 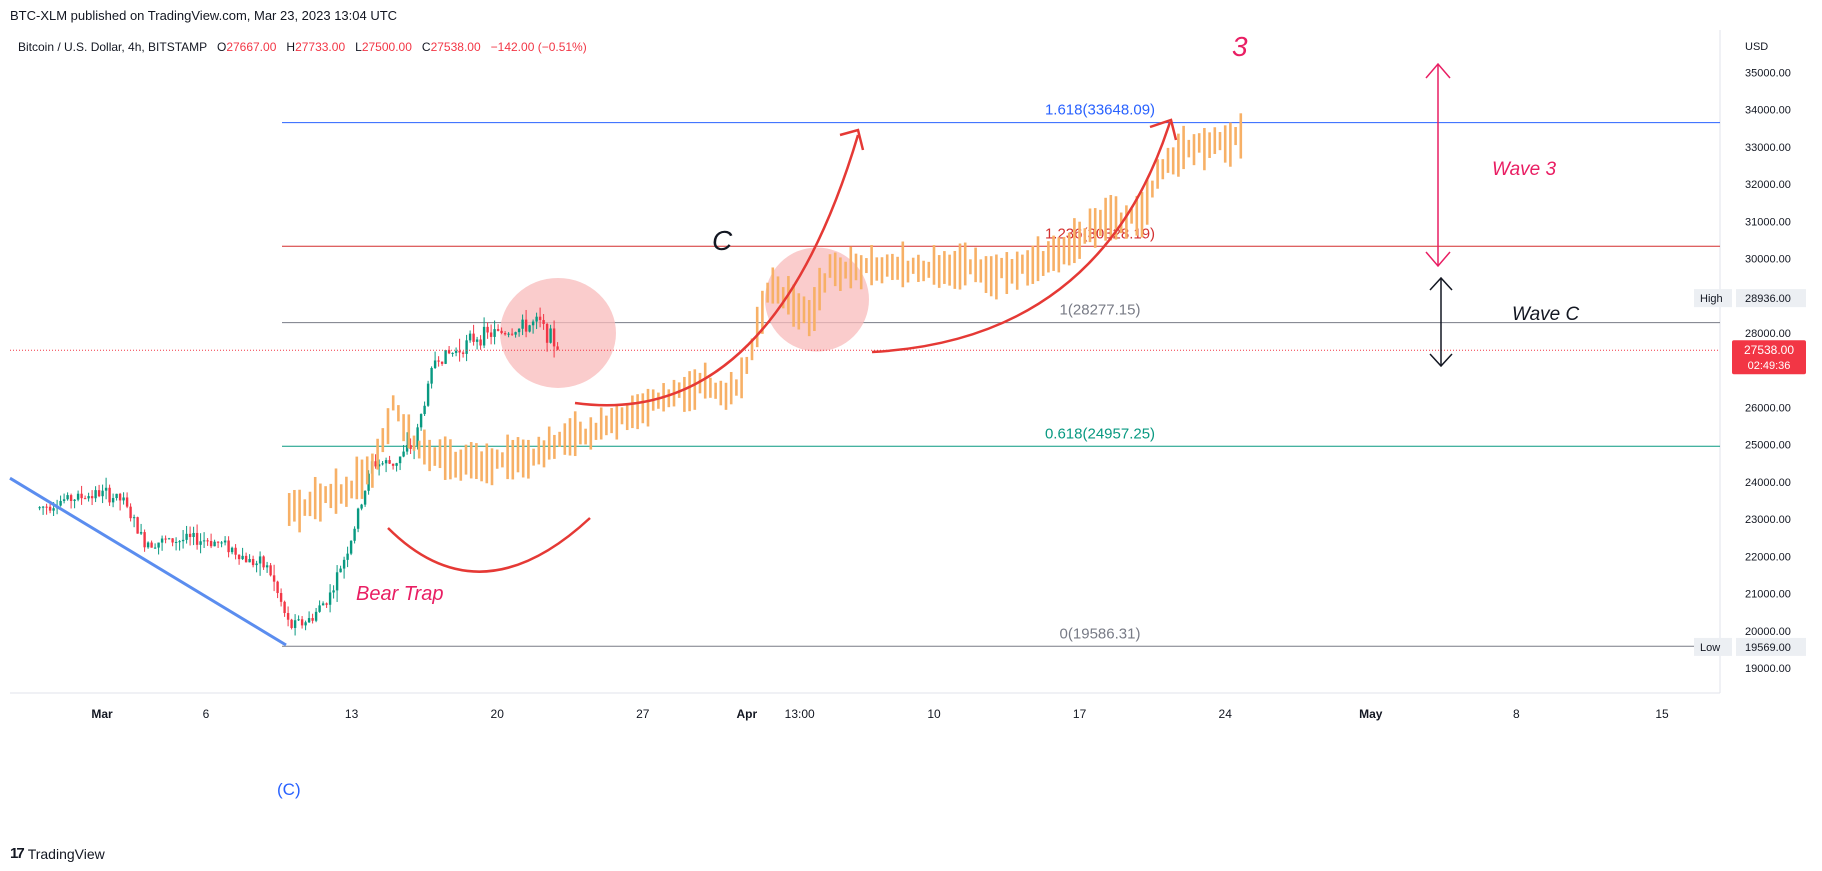 What do you see at coordinates (148, 561) in the screenshot?
I see `trendline` at bounding box center [148, 561].